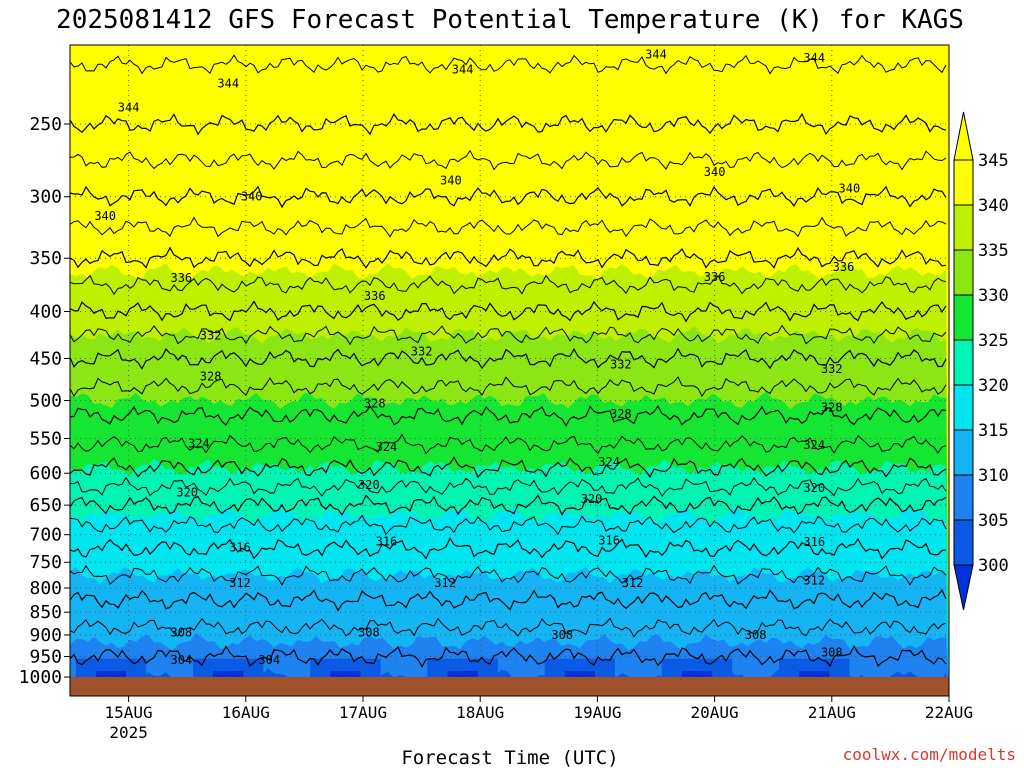 This screenshot has height=768, width=1024. I want to click on ground-surface, so click(509, 686).